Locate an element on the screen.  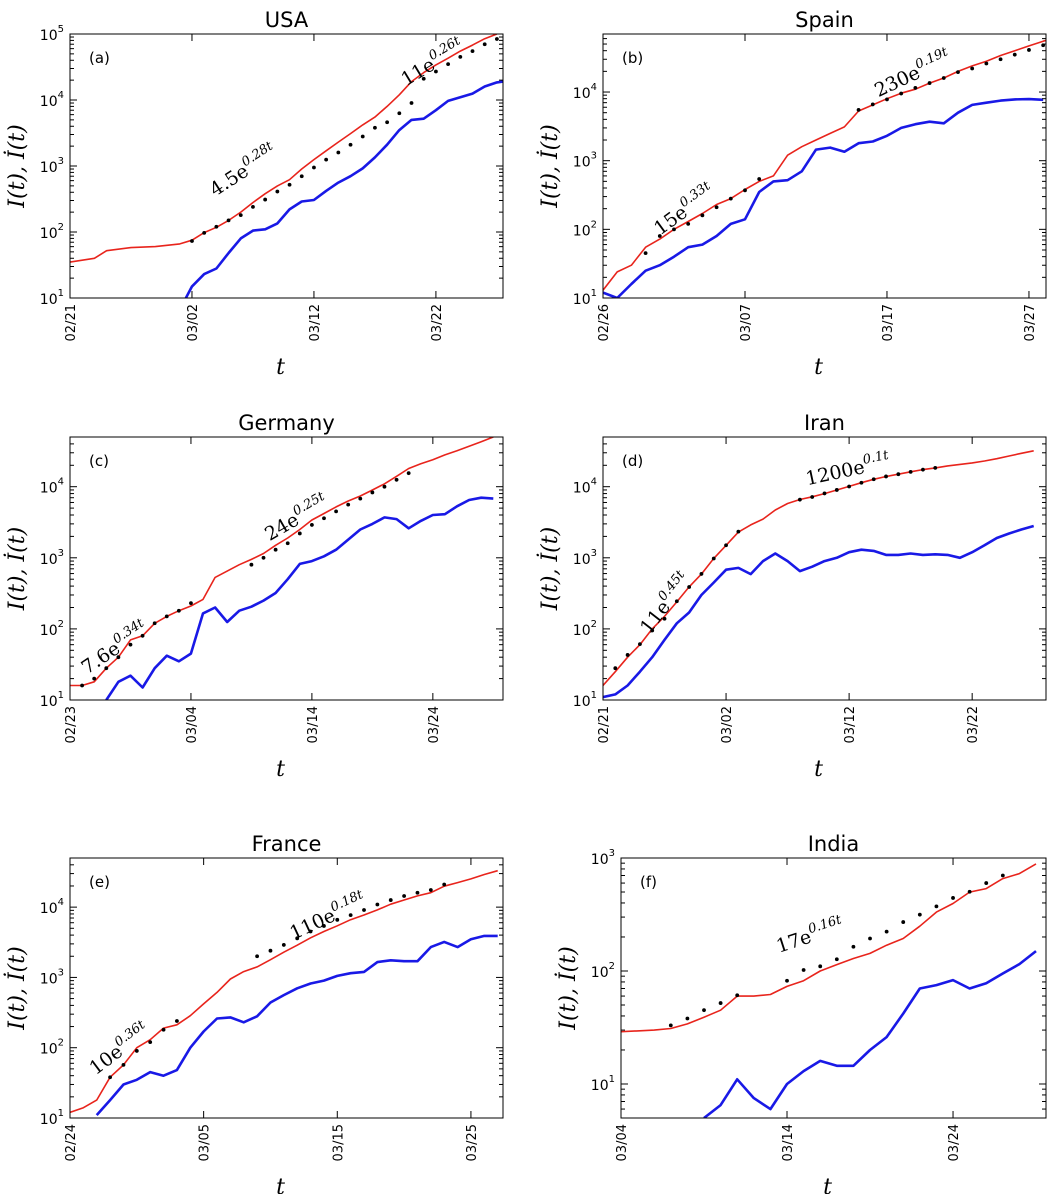
chart-india-frame is located at coordinates (833, 988).